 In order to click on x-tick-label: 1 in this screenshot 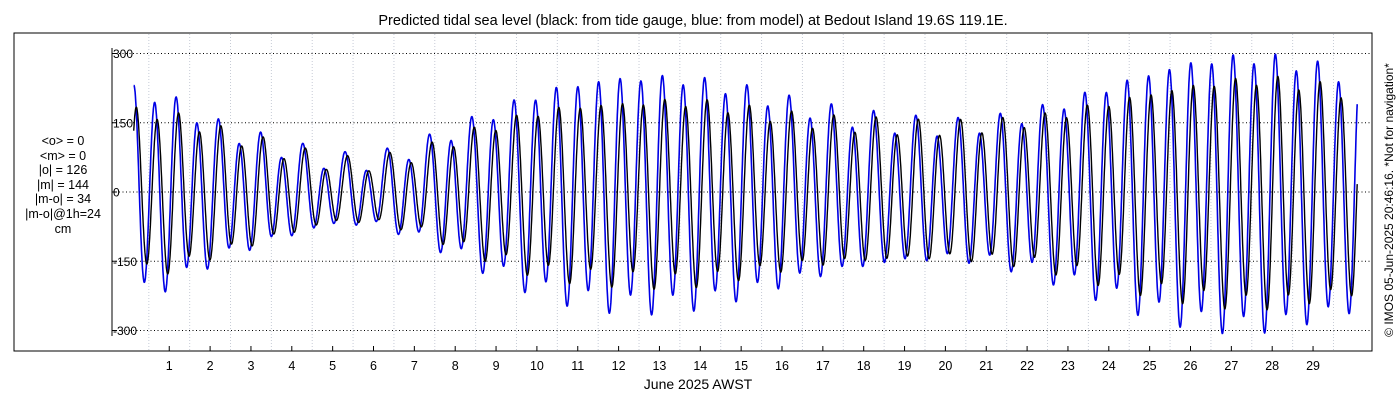, I will do `click(169, 366)`.